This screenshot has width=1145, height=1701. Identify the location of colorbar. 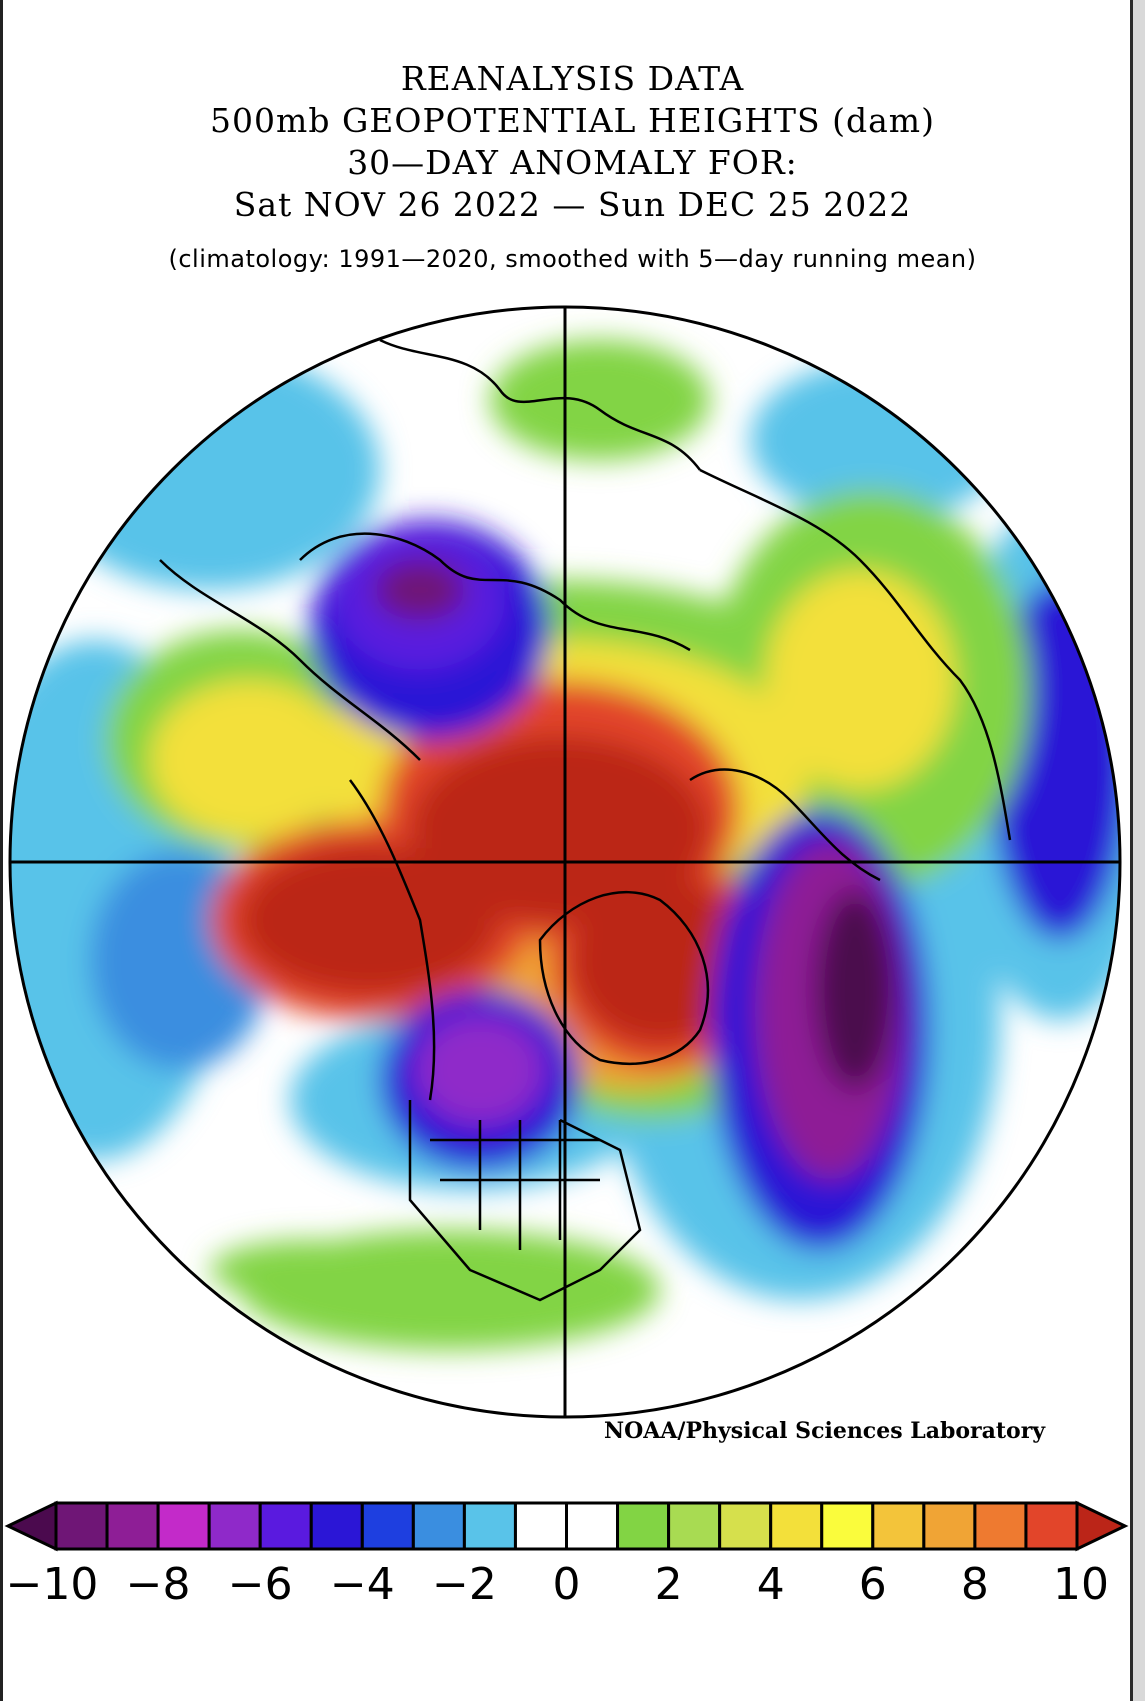
(566, 1526).